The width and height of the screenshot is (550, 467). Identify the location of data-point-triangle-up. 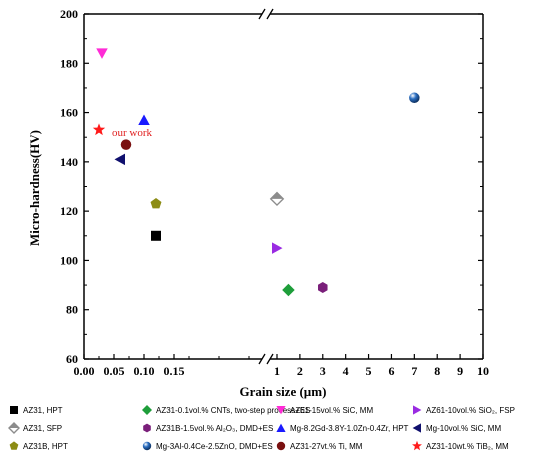
(144, 119).